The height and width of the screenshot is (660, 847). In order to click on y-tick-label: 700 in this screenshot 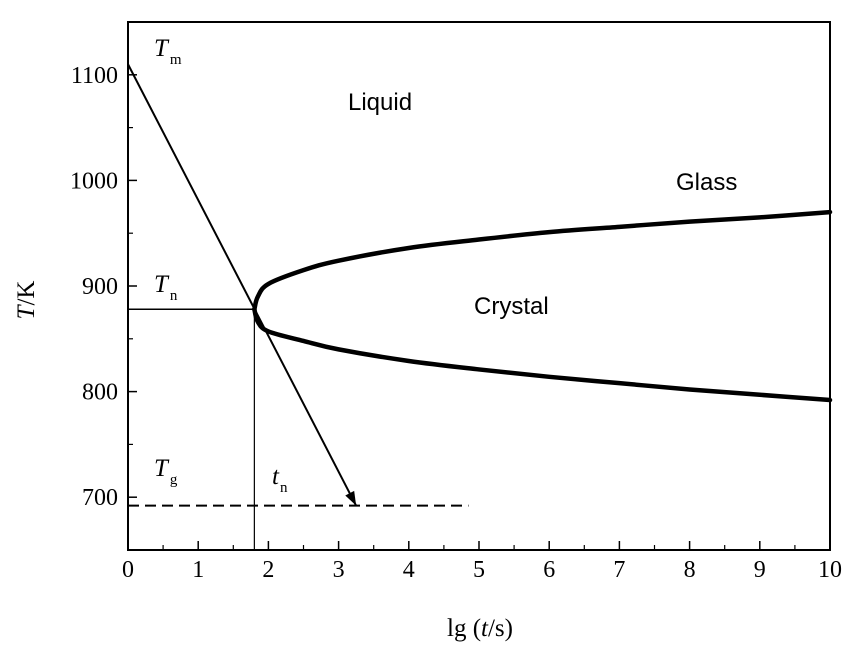, I will do `click(100, 498)`.